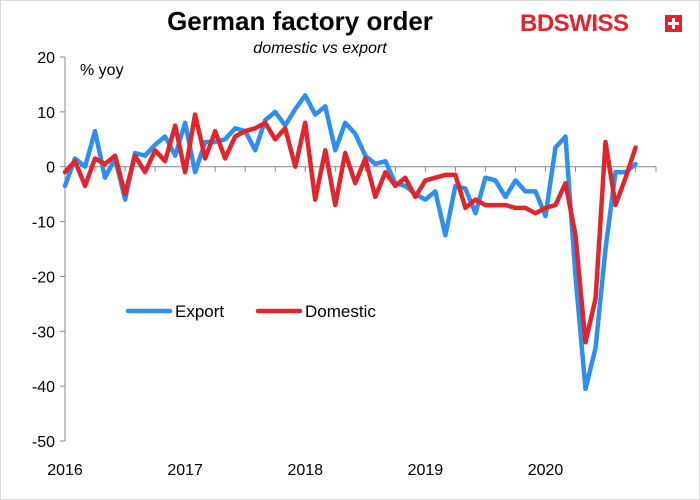 Image resolution: width=700 pixels, height=500 pixels. I want to click on x-tick-label: 2019, so click(426, 470).